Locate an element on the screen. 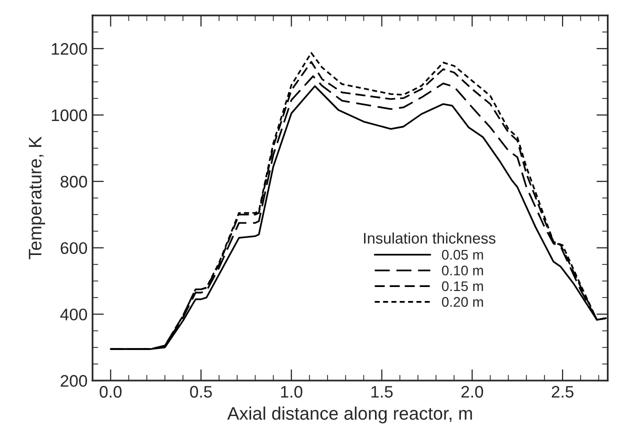  y-tick-label: 600 is located at coordinates (74, 248).